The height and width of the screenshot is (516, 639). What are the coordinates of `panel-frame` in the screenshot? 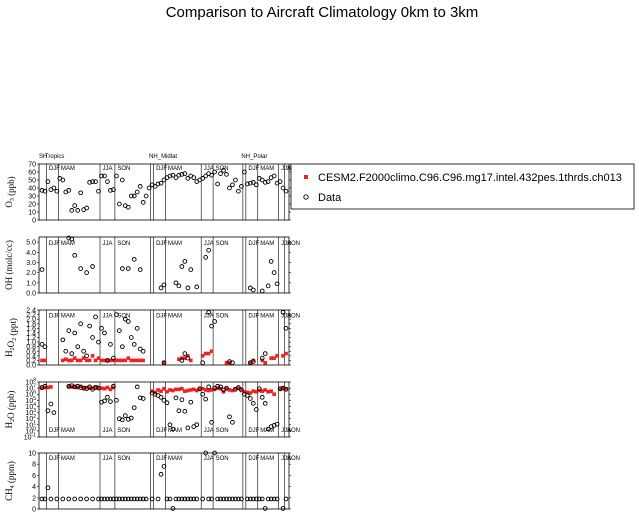 It's located at (164, 265).